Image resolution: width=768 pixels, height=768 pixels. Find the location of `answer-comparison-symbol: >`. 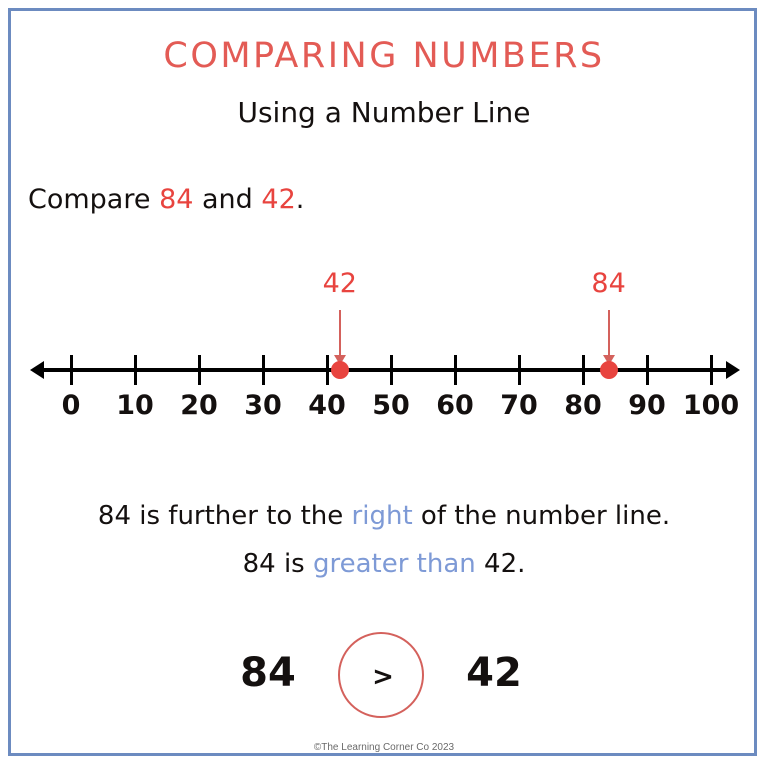

answer-comparison-symbol: > is located at coordinates (383, 677).